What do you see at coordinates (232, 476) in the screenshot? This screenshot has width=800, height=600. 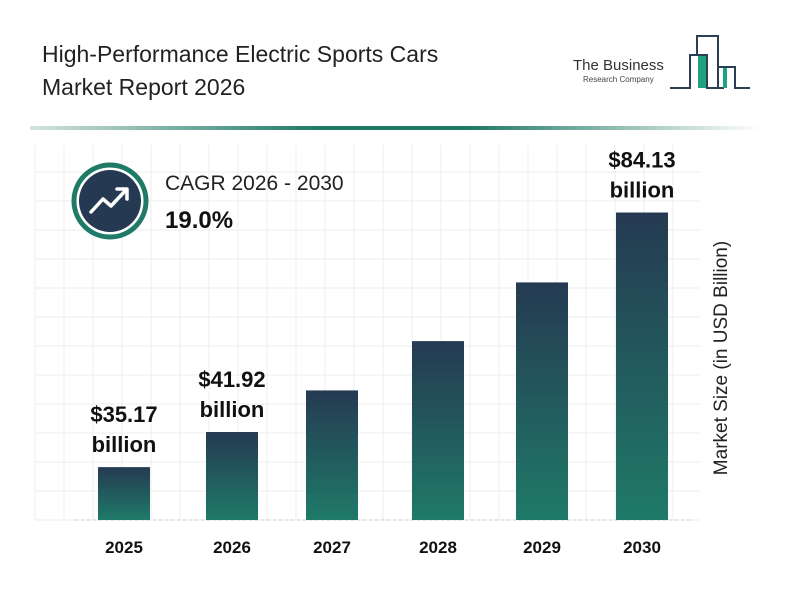 I see `bar-2026` at bounding box center [232, 476].